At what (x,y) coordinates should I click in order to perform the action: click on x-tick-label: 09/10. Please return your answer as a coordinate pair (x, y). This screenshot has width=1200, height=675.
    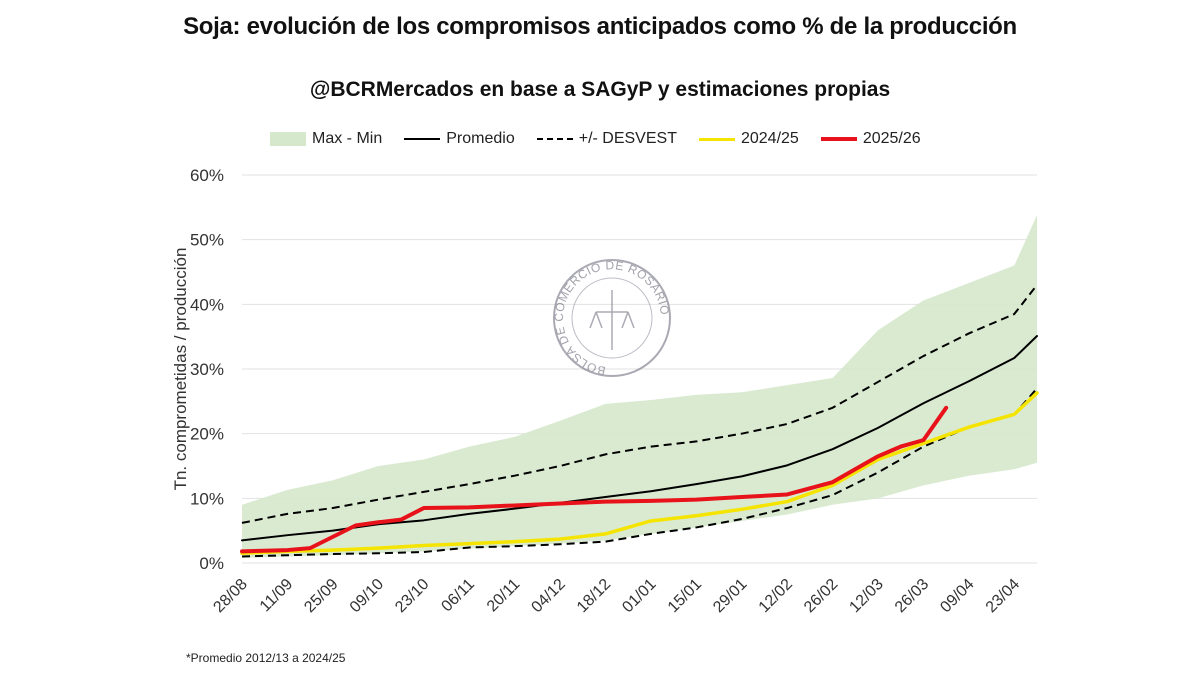
    Looking at the image, I should click on (367, 596).